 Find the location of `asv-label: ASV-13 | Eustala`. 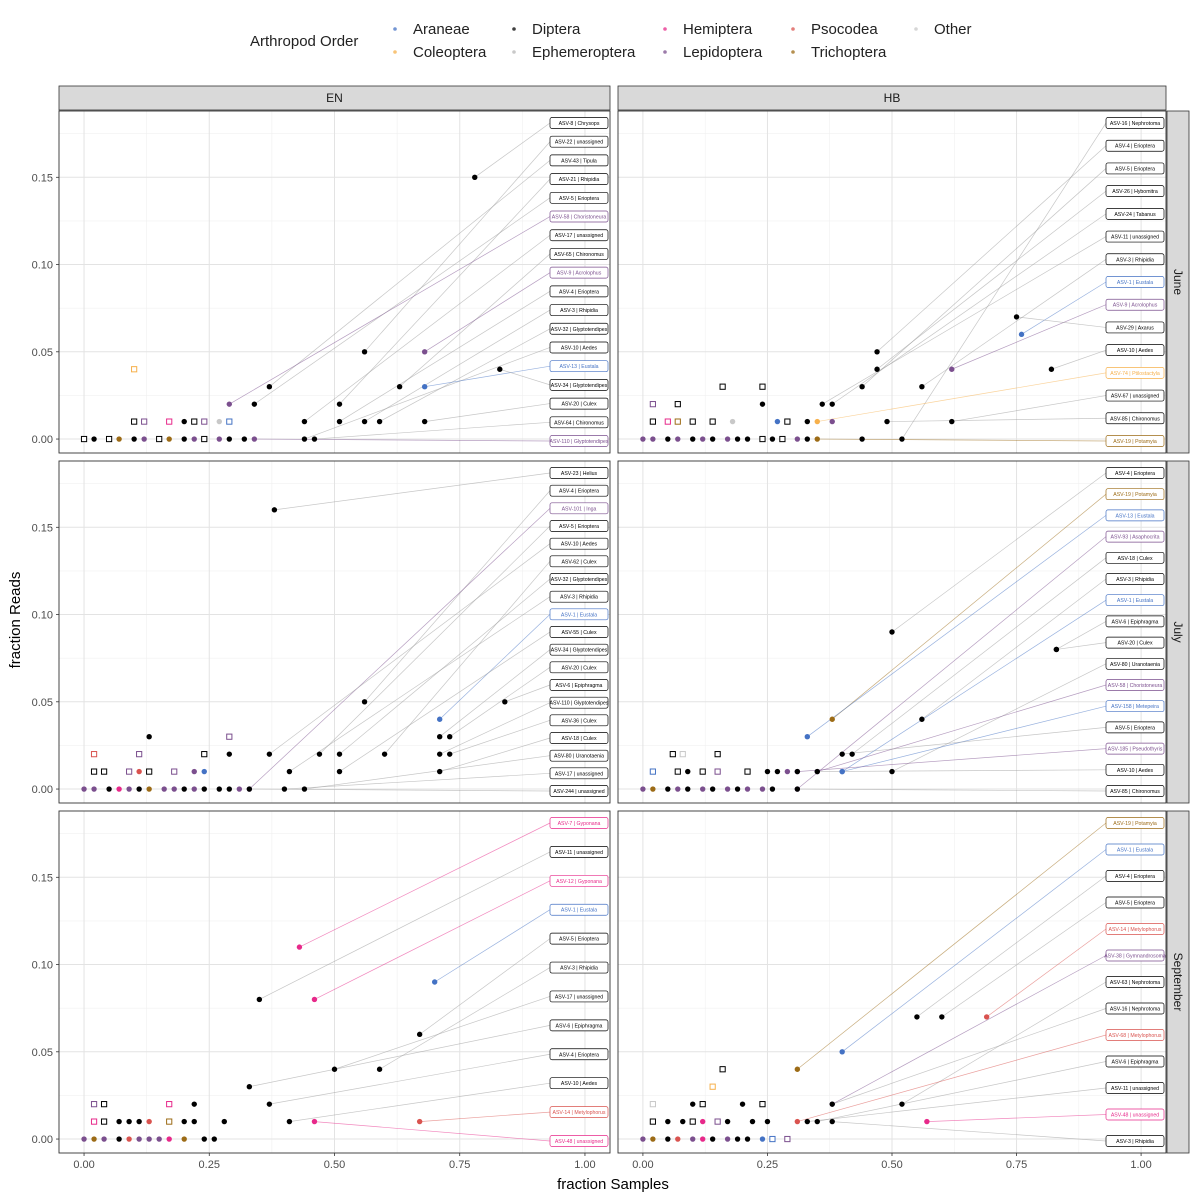

asv-label: ASV-13 | Eustala is located at coordinates (1134, 516).